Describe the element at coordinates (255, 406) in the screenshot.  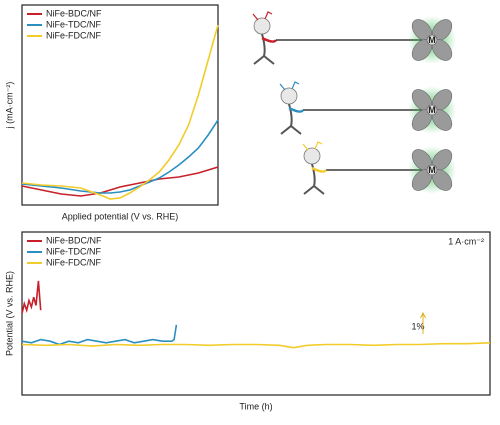
I see `x-axis-label: Time (h)` at that location.